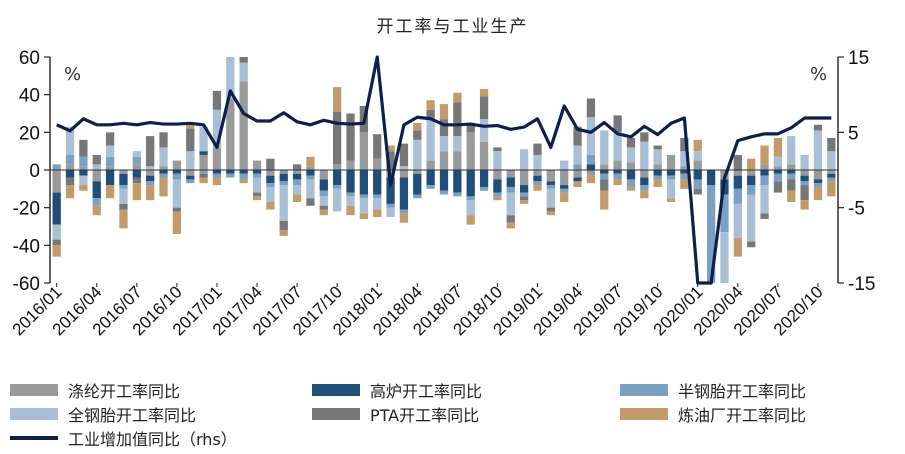  I want to click on legend-label-semi-steel-tire: 半钢胎开工率同比, so click(742, 391).